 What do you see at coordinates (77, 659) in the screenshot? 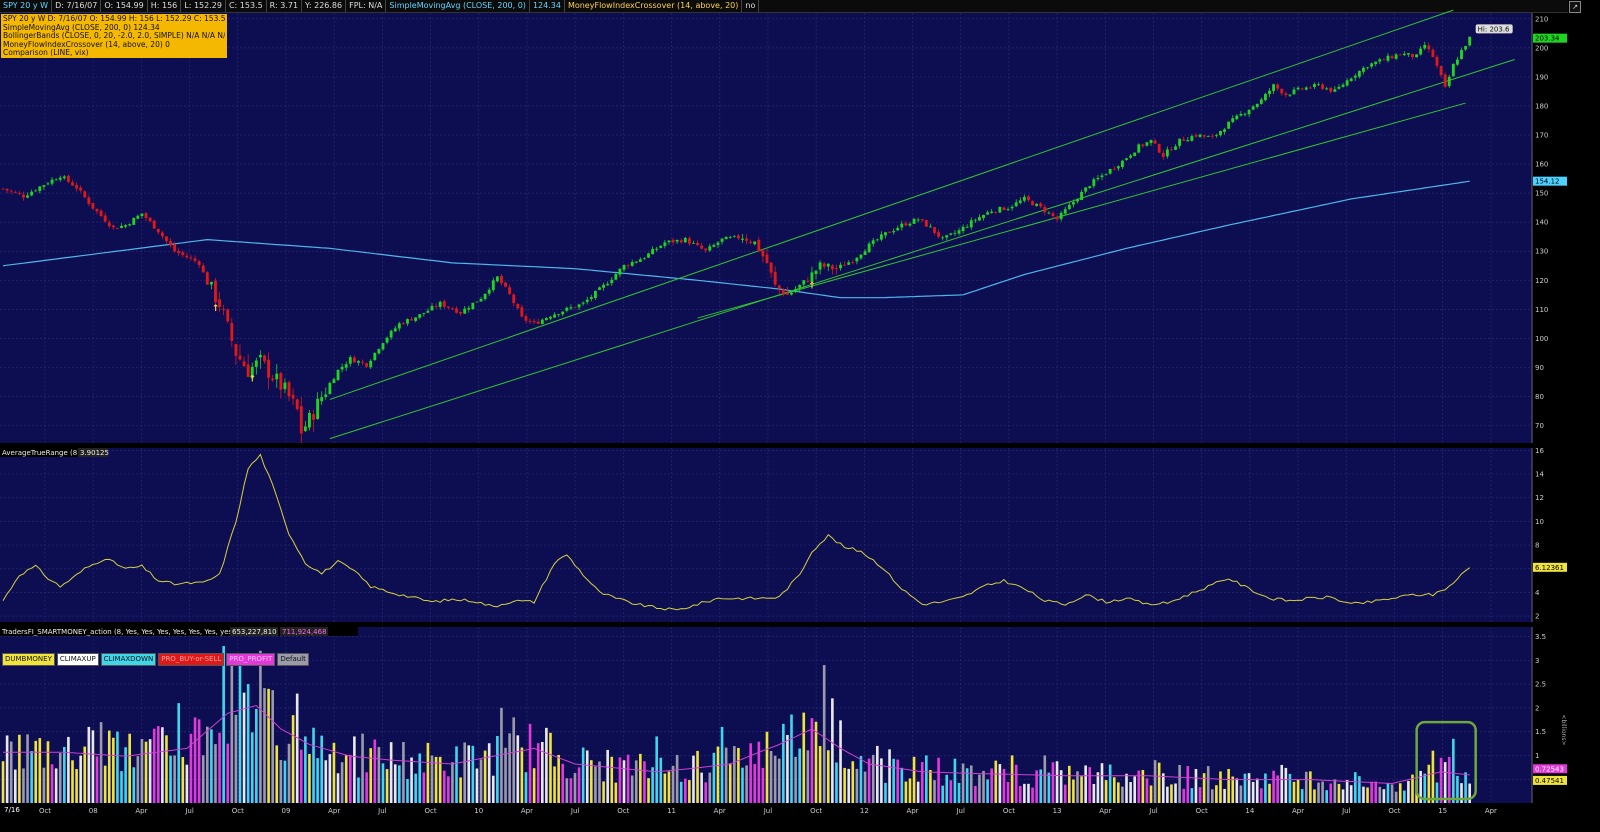
I see `climaxup-button: CLIMAXUP` at bounding box center [77, 659].